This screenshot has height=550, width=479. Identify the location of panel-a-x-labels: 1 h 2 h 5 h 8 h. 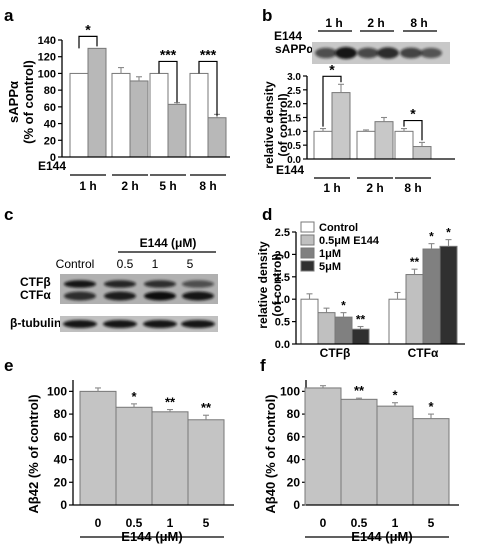
(148, 183).